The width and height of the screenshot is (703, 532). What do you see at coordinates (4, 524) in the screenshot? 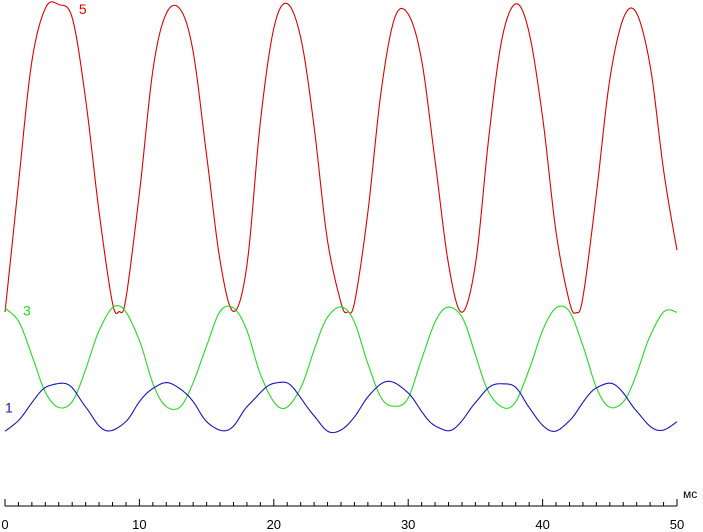
I see `x-tick-label: 0` at bounding box center [4, 524].